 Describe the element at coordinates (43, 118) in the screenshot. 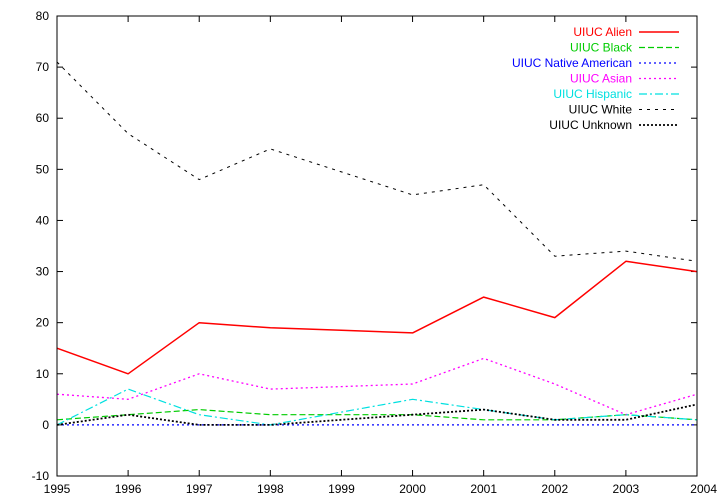

I see `y-tick-label: 60` at that location.